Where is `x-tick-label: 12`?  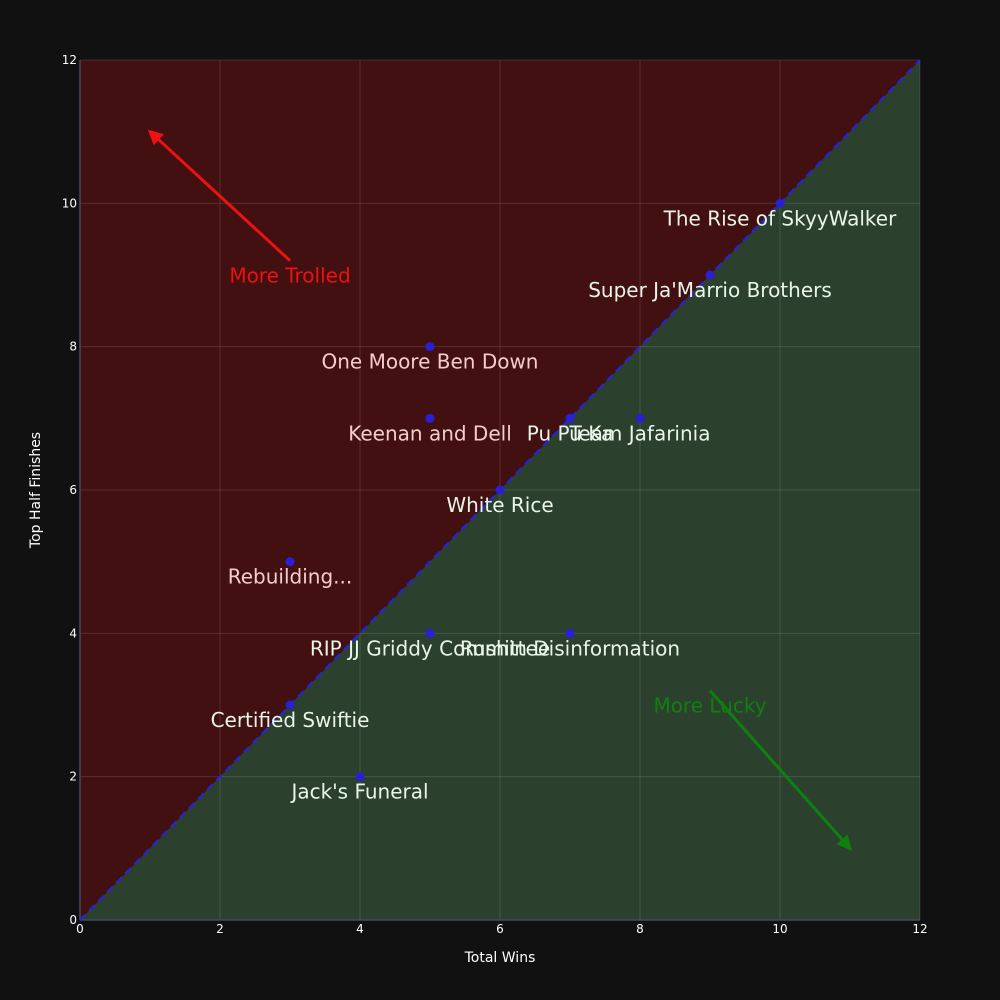
x-tick-label: 12 is located at coordinates (919, 929).